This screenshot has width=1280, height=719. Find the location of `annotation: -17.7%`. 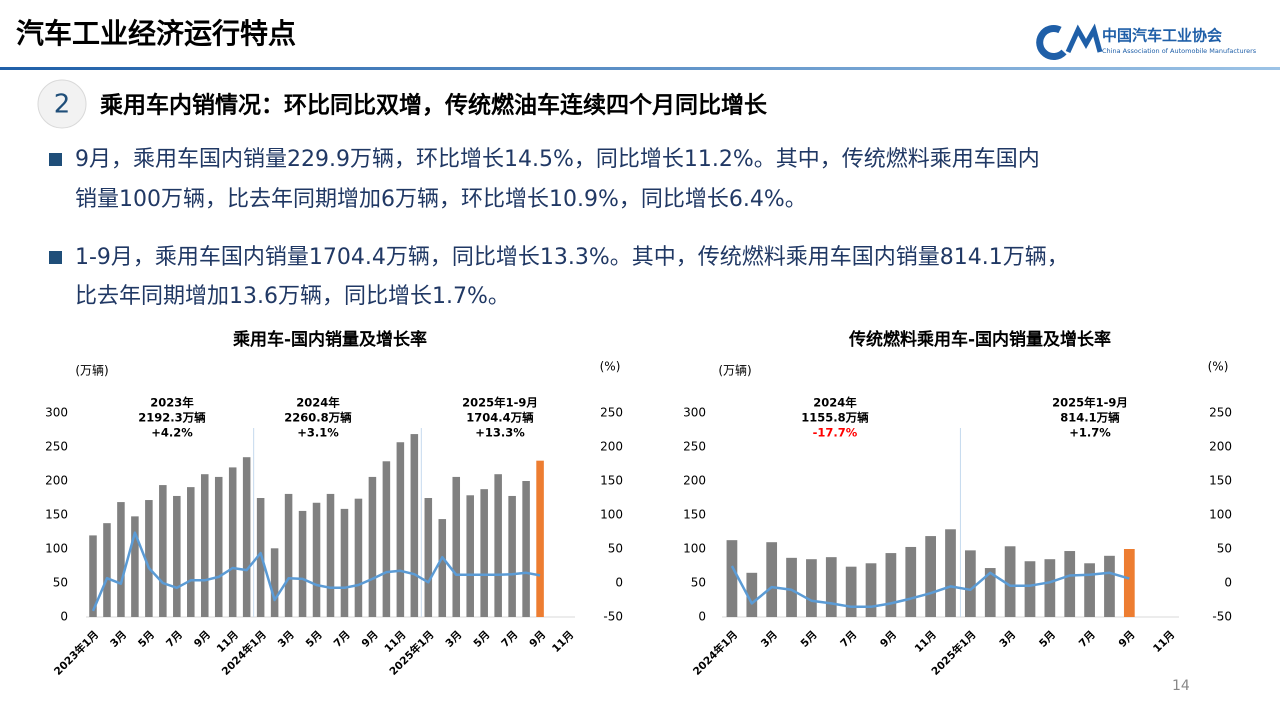

annotation: -17.7% is located at coordinates (835, 433).